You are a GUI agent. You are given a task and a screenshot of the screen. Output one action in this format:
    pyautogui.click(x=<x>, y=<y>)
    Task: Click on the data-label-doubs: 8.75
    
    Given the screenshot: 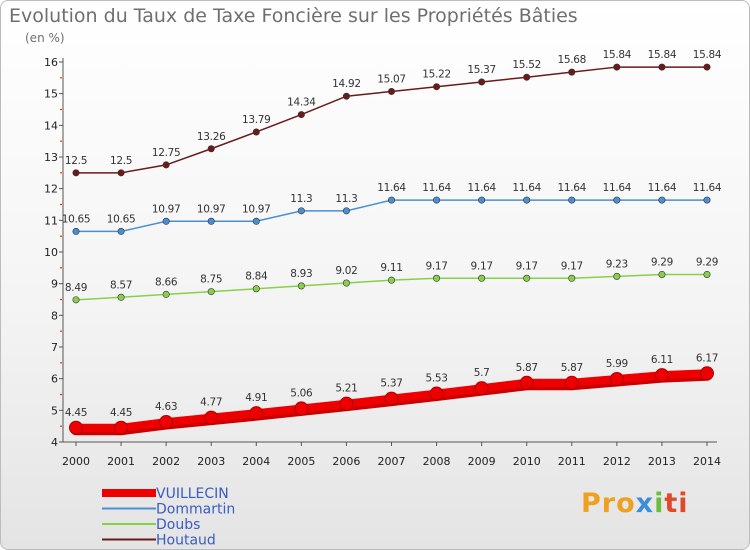 What is the action you would take?
    pyautogui.click(x=211, y=280)
    